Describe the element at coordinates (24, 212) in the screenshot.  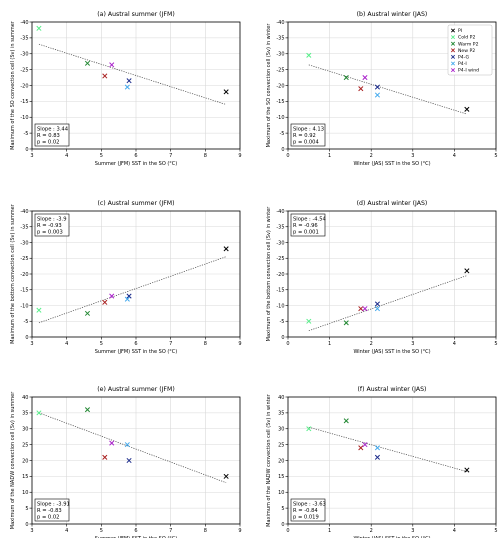
I see `y-tick-label: -40` at that location.